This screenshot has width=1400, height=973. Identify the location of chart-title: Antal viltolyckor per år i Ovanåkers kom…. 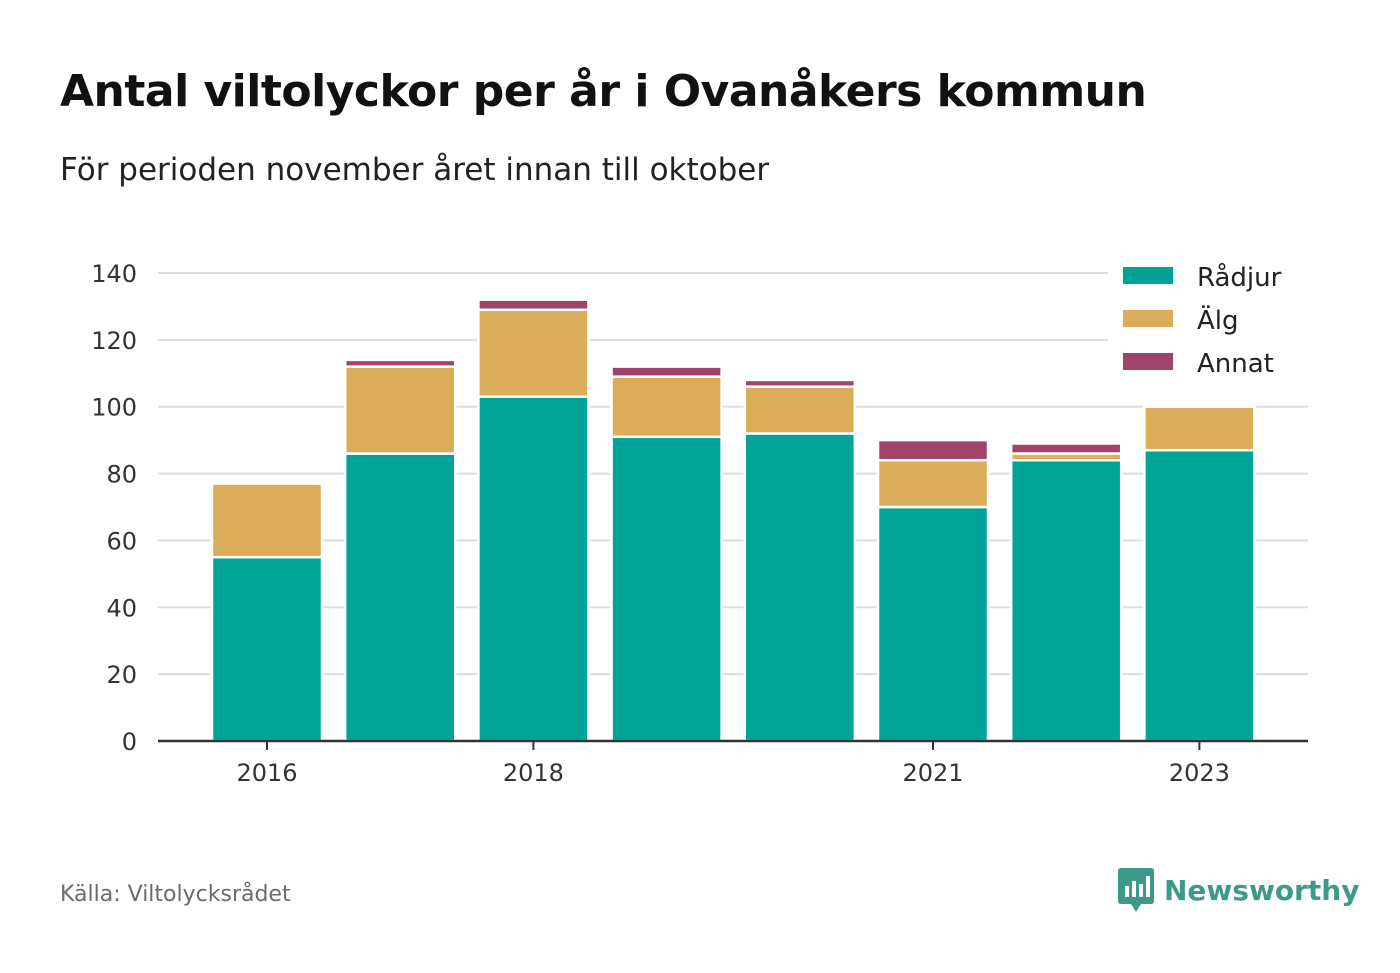
(603, 91).